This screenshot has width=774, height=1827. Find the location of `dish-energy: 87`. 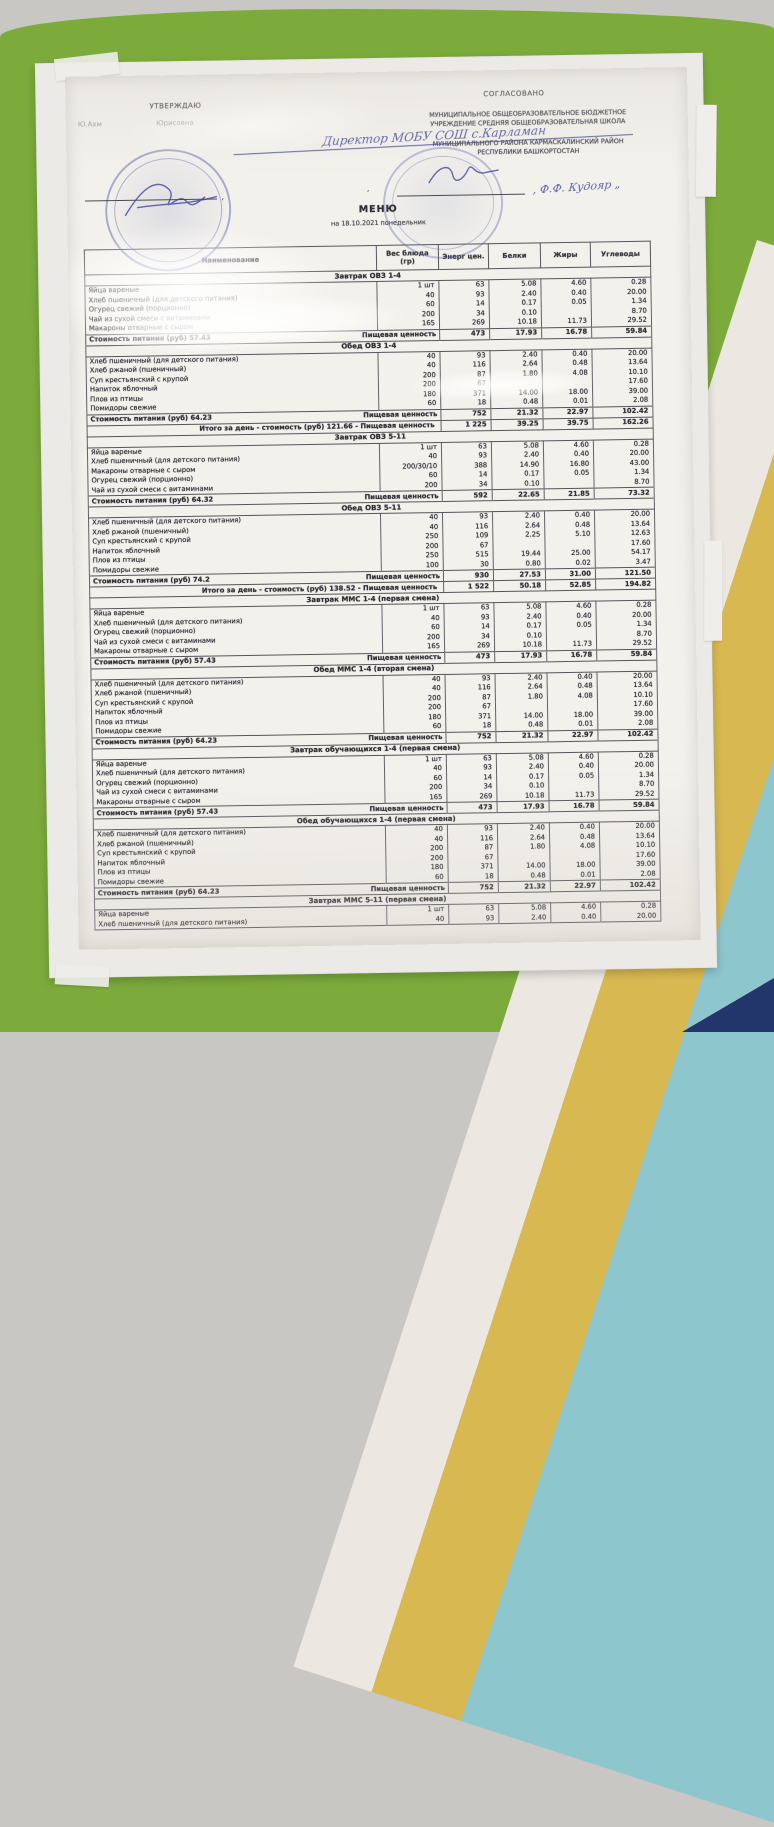

dish-energy: 87 is located at coordinates (473, 848).